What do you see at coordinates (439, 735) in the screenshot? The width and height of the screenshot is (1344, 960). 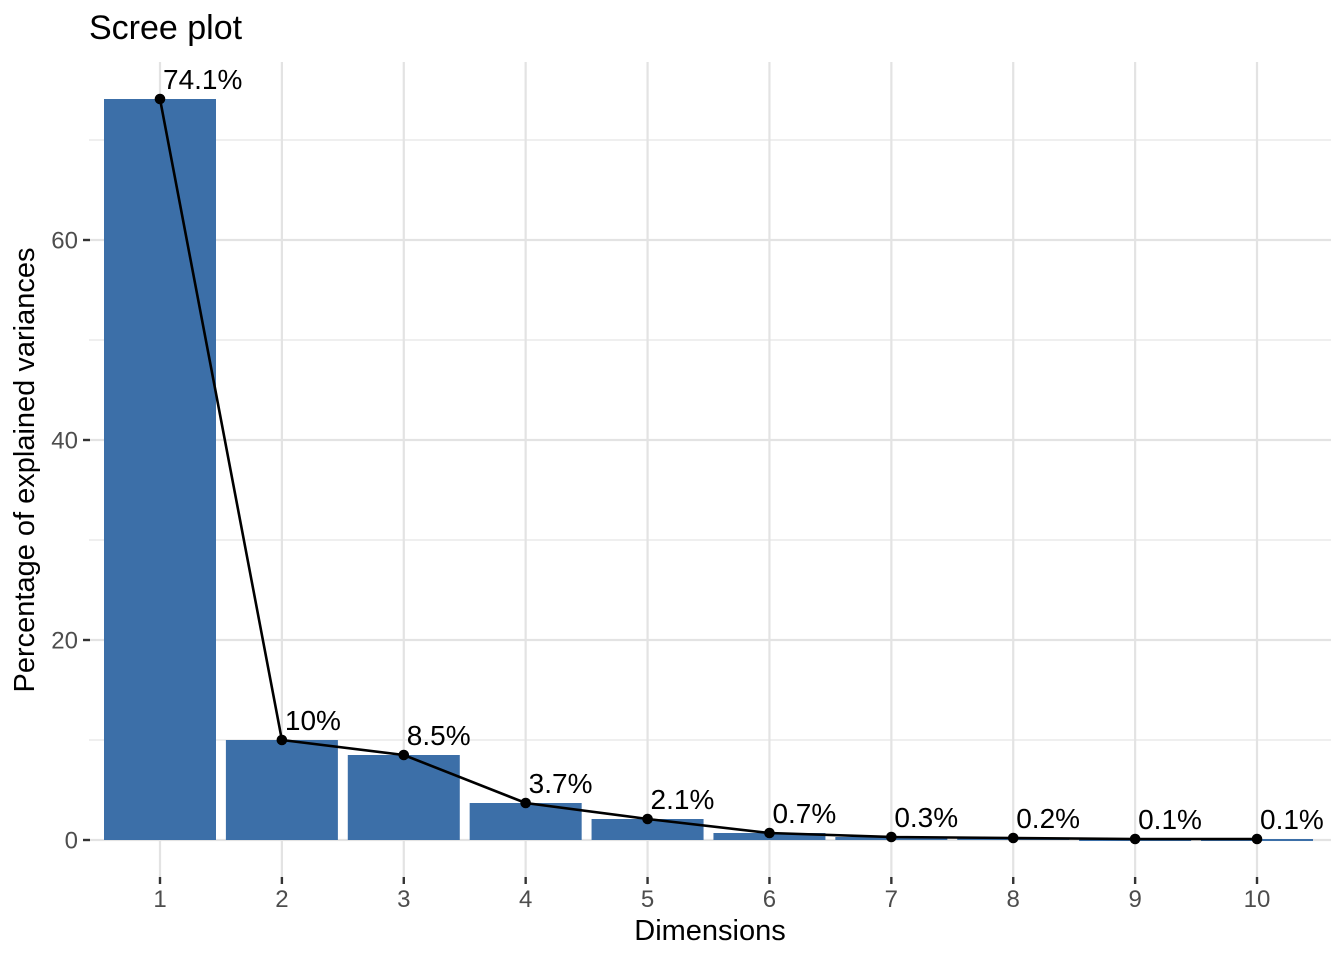 I see `data-label: 8.5%` at bounding box center [439, 735].